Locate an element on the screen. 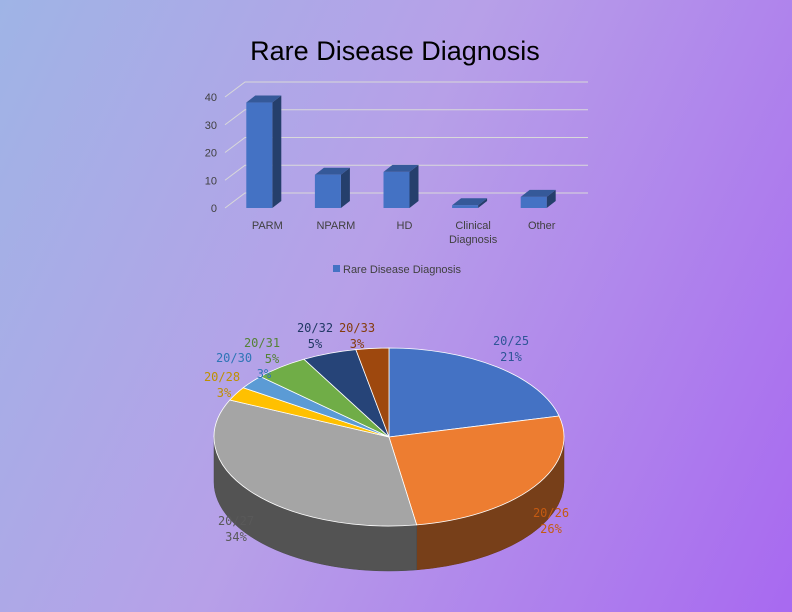 Image resolution: width=792 pixels, height=612 pixels. bar-chart-title: Rare Disease Diagnosis is located at coordinates (395, 51).